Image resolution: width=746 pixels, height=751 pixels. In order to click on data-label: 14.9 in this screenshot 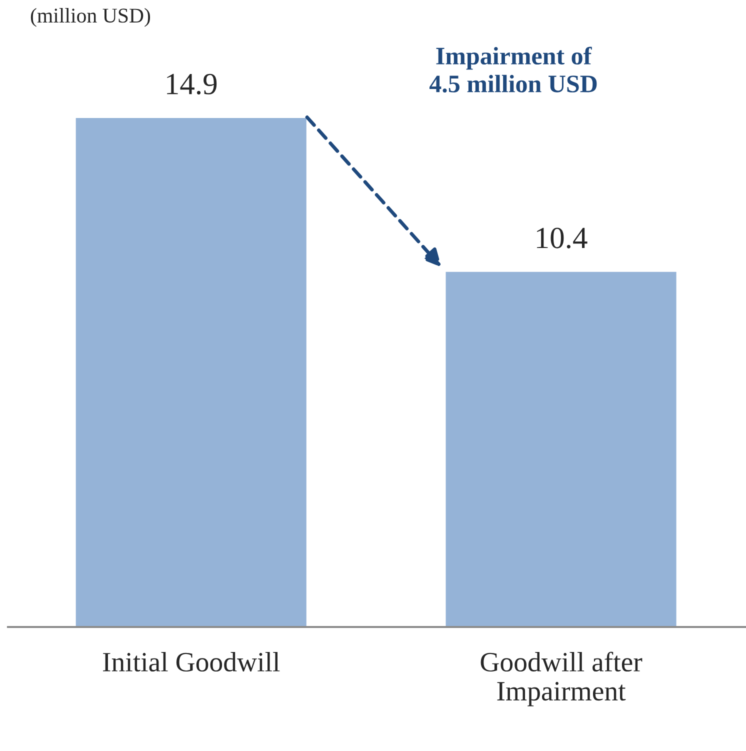, I will do `click(192, 84)`.